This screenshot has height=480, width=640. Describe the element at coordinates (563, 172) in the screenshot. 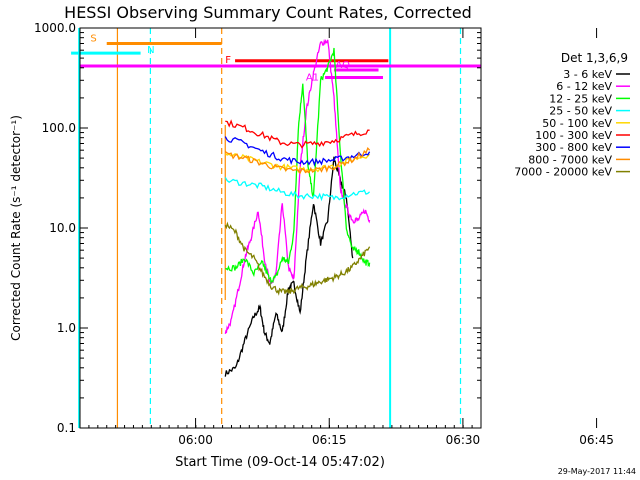

I see `legend-label-8: 7000 - 20000 keV` at that location.